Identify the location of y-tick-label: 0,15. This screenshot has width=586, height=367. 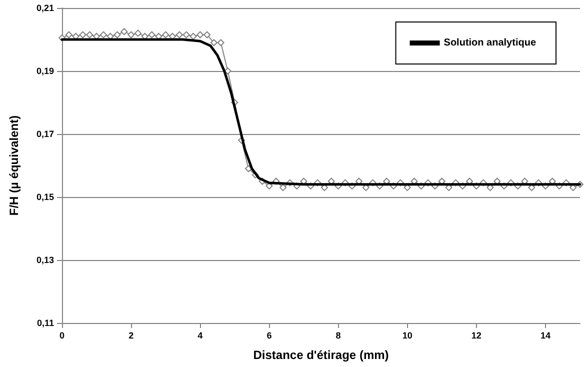
(45, 197).